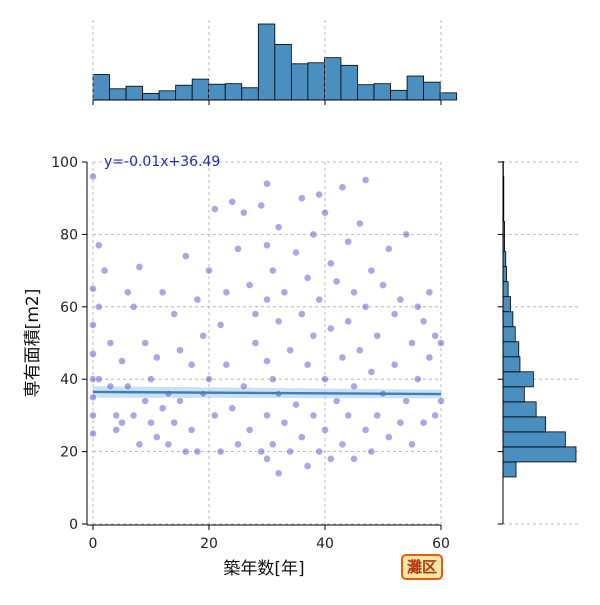 This screenshot has height=605, width=600. Describe the element at coordinates (263, 569) in the screenshot. I see `x-axis-title: 築年数[年]` at that location.